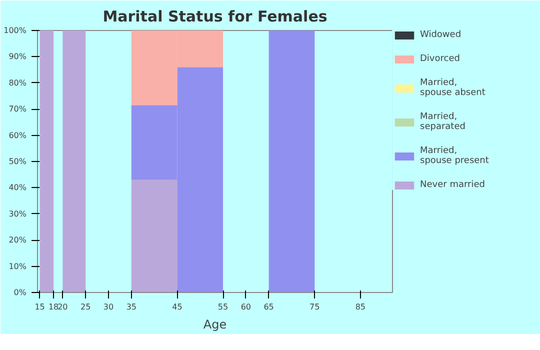 Image resolution: width=540 pixels, height=350 pixels. I want to click on y-tick-label: 0%, so click(20, 292).